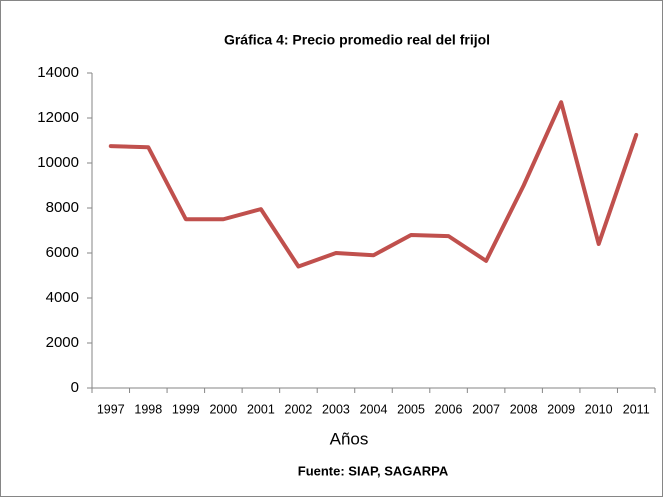 This screenshot has width=663, height=497. What do you see at coordinates (62, 342) in the screenshot?
I see `y-tick-label: 2000` at bounding box center [62, 342].